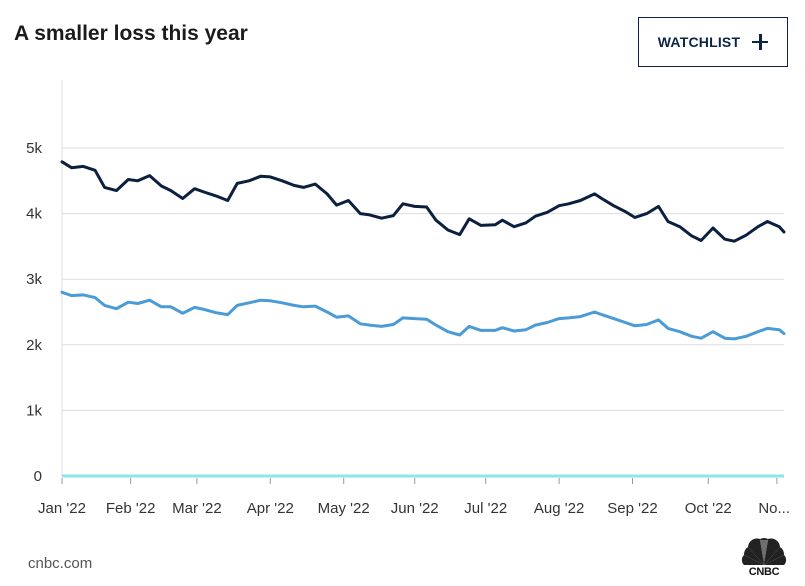 Image resolution: width=805 pixels, height=586 pixels. I want to click on y-tick-label: 3k, so click(34, 279).